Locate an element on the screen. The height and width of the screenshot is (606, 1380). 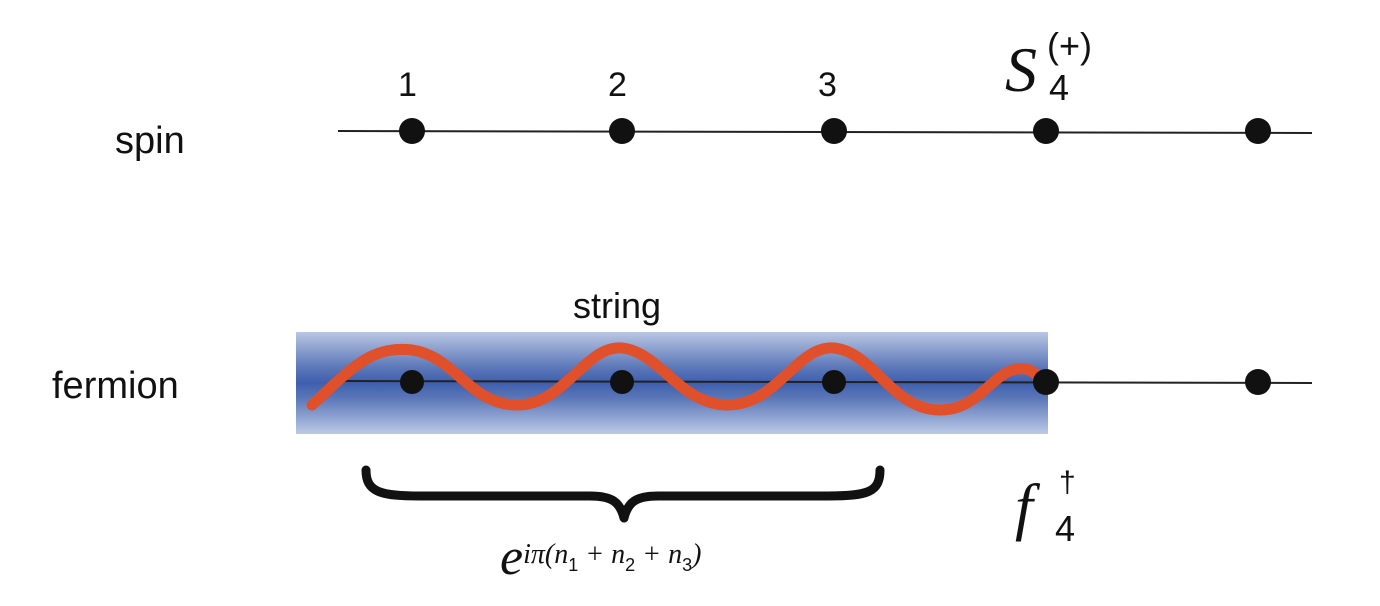
fermion-operator-subscript: 4 is located at coordinates (1065, 528).